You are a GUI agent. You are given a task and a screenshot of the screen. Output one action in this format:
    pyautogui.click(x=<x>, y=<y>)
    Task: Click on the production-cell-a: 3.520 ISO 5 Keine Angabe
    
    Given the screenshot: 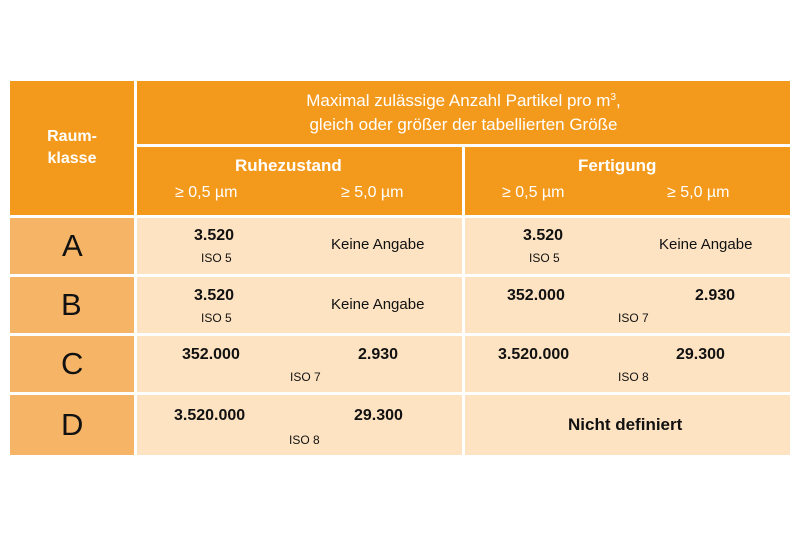 What is the action you would take?
    pyautogui.click(x=627, y=246)
    